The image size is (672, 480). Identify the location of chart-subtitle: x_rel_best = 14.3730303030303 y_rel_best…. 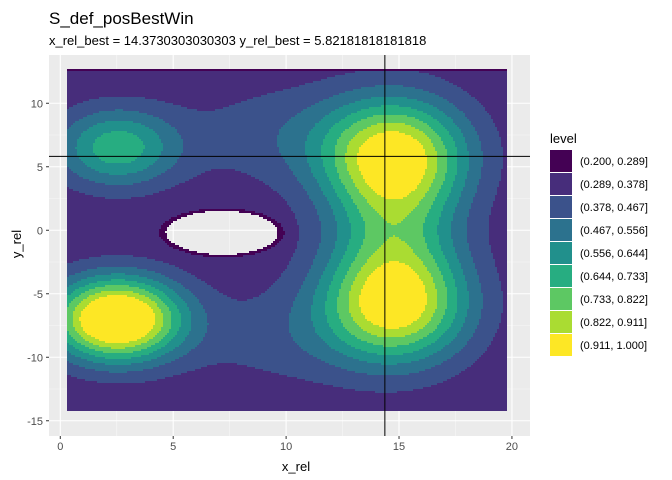
(237, 40).